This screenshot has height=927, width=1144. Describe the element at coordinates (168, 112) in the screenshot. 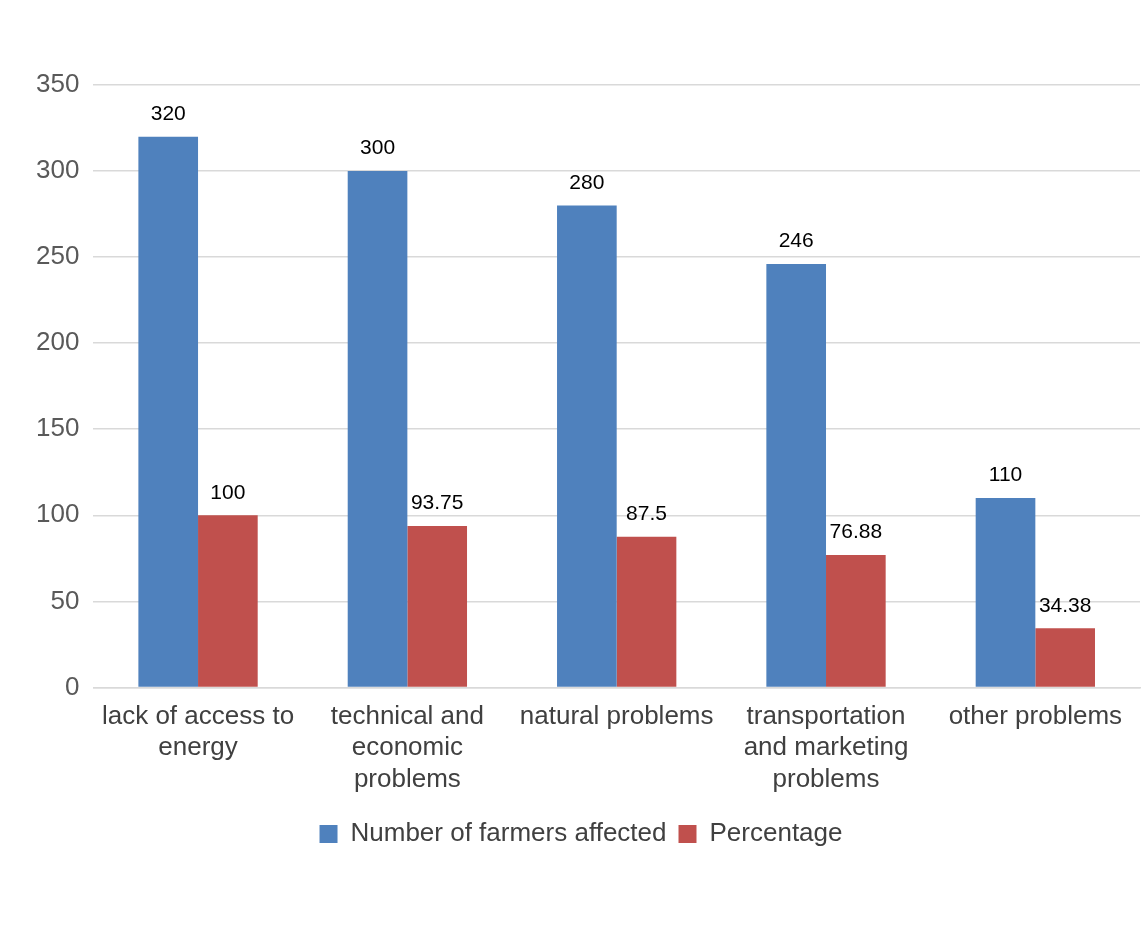

I see `data-label: 320` at that location.